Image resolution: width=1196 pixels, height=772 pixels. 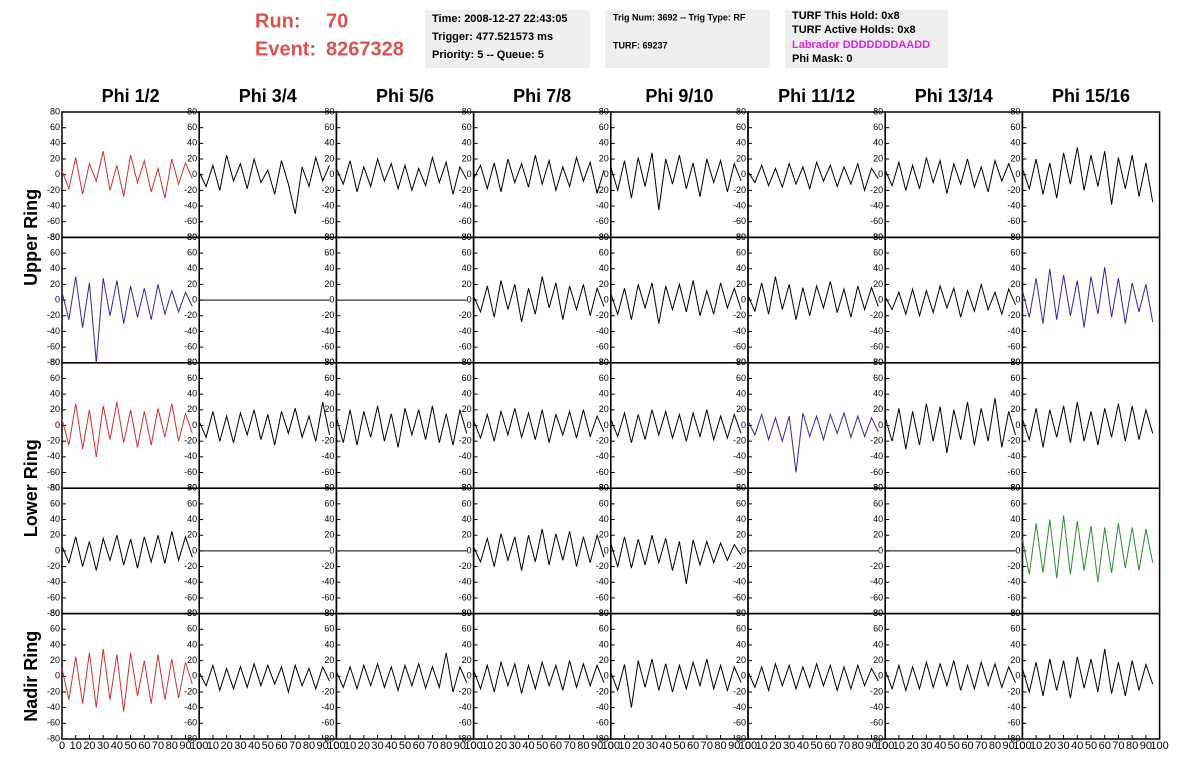 What do you see at coordinates (542, 746) in the screenshot?
I see `x-tick-label: 50` at bounding box center [542, 746].